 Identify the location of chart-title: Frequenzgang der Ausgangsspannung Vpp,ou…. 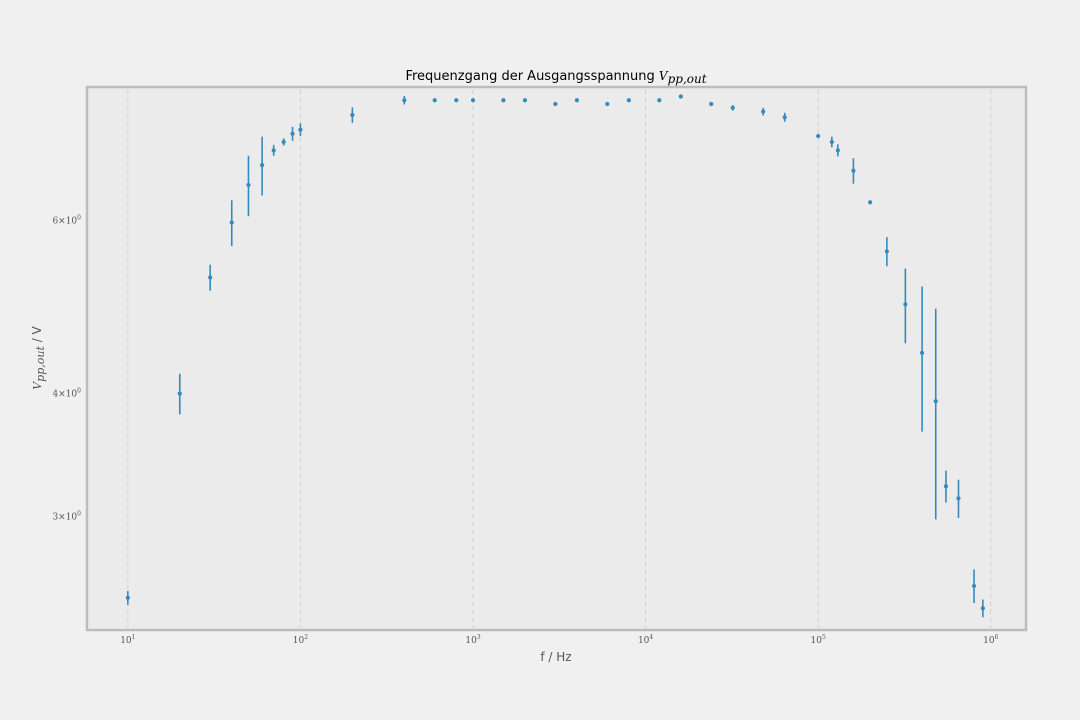
(555, 77).